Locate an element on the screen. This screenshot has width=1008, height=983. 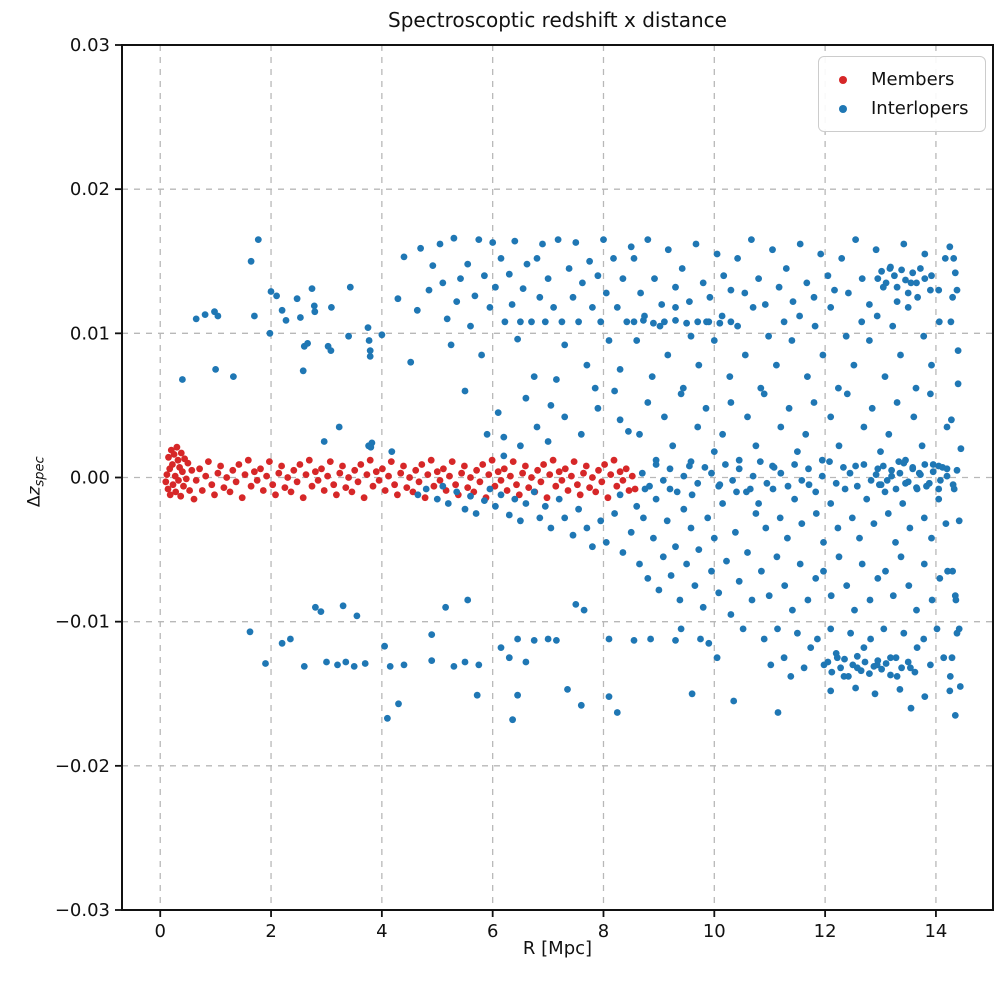
y-tick-label: 0.00 is located at coordinates (90, 478).